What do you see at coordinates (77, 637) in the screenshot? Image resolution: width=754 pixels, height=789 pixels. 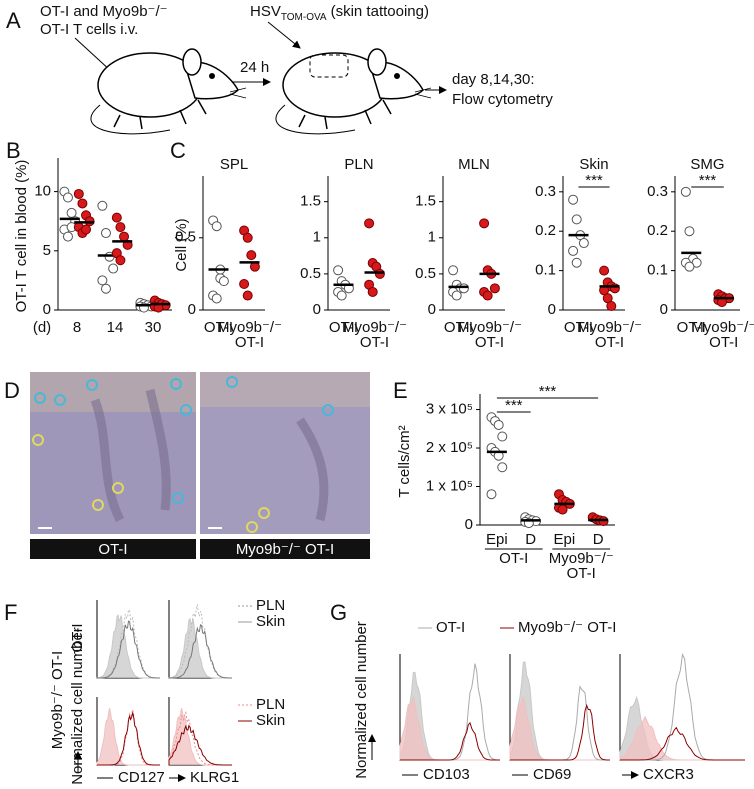 I see `row-label: OT-I` at bounding box center [77, 637].